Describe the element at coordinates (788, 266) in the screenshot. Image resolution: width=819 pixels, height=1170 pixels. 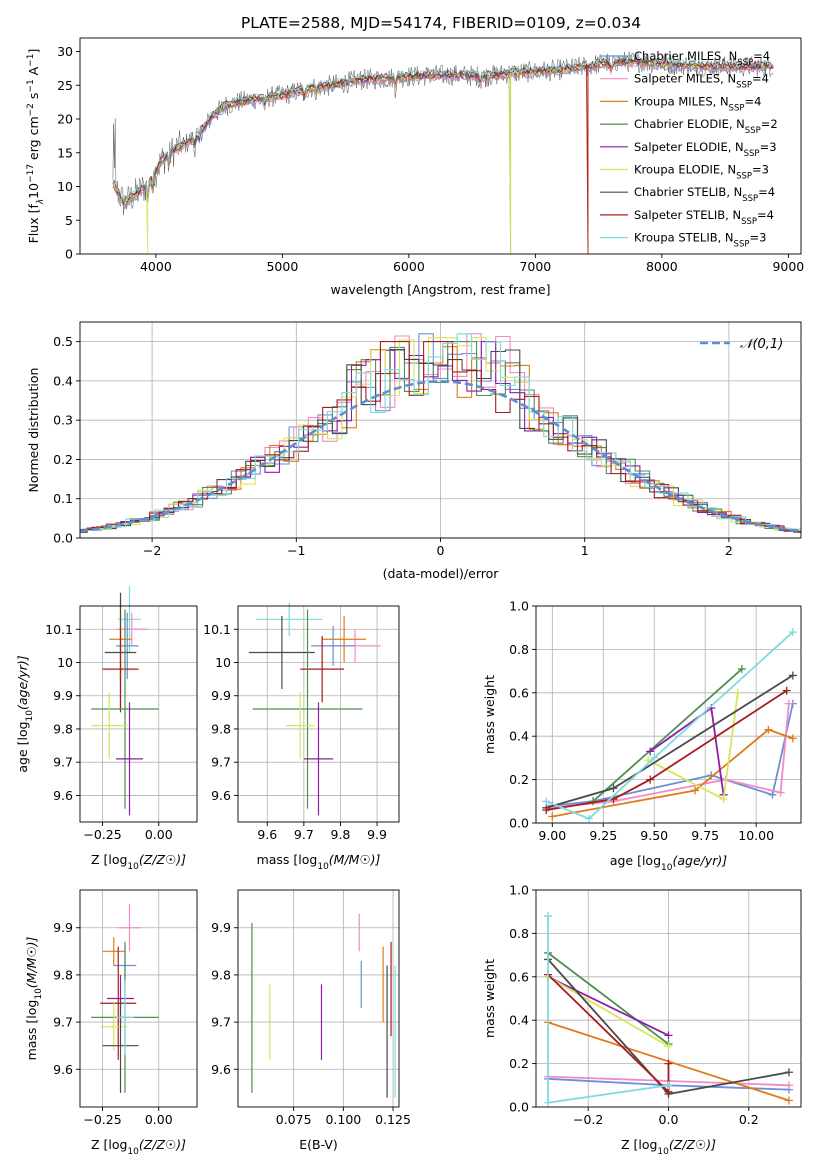
I see `x-tick-label: 9000` at that location.